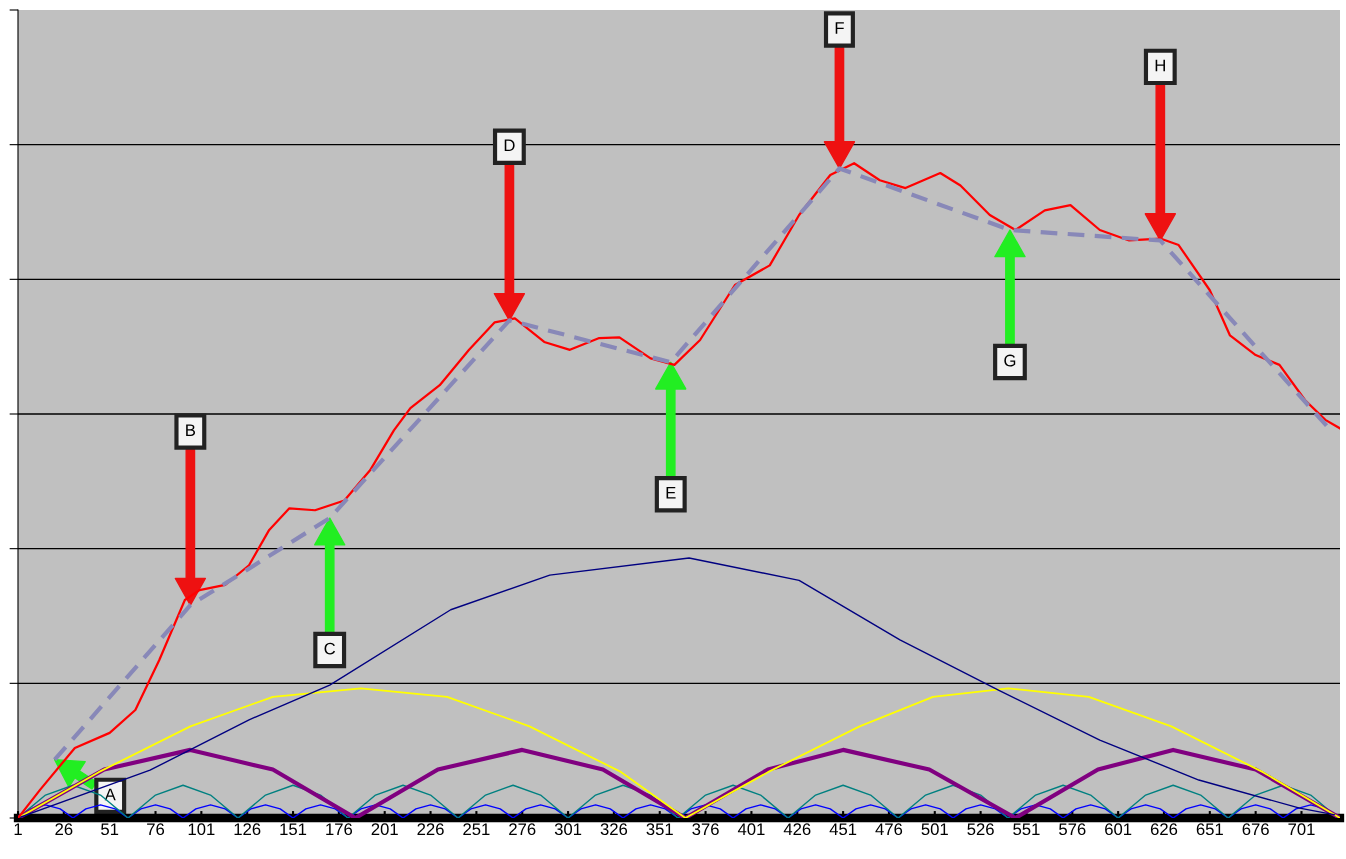  Describe the element at coordinates (889, 829) in the screenshot. I see `x-tick-label: 476` at that location.